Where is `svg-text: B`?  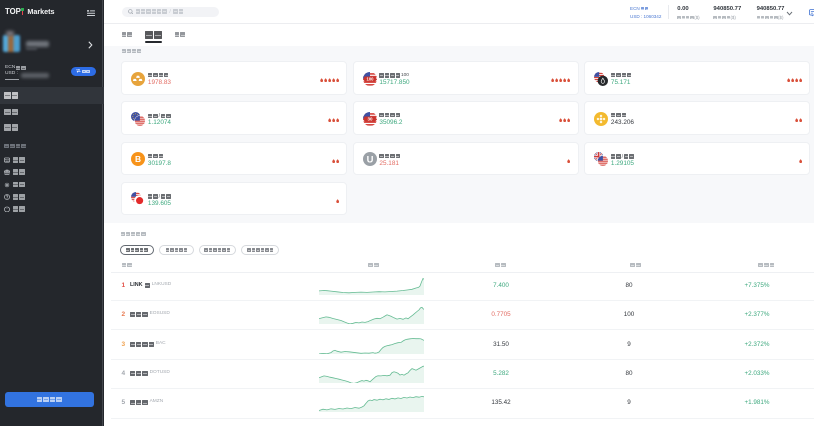
svg-text: B is located at coordinates (138, 159).